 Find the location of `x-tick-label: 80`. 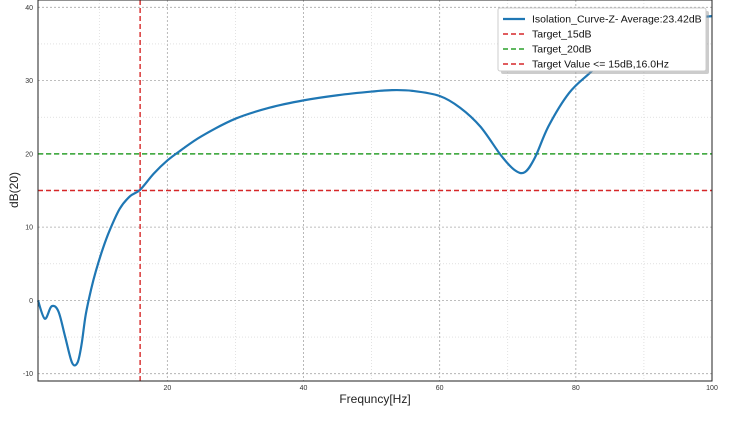

x-tick-label: 80 is located at coordinates (576, 388).